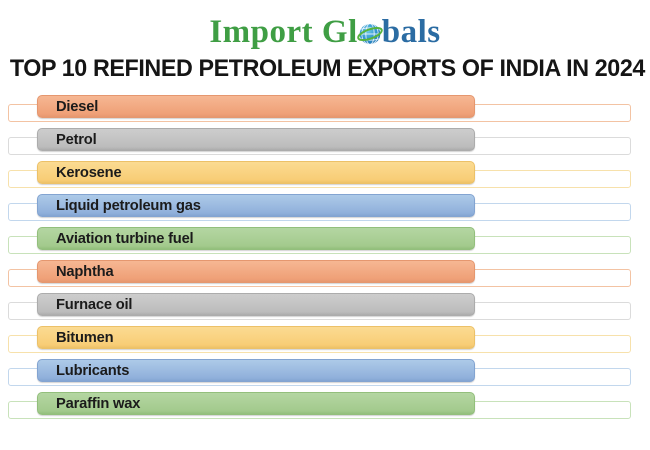 This screenshot has height=450, width=650. I want to click on logo-text-right: bals, so click(411, 31).